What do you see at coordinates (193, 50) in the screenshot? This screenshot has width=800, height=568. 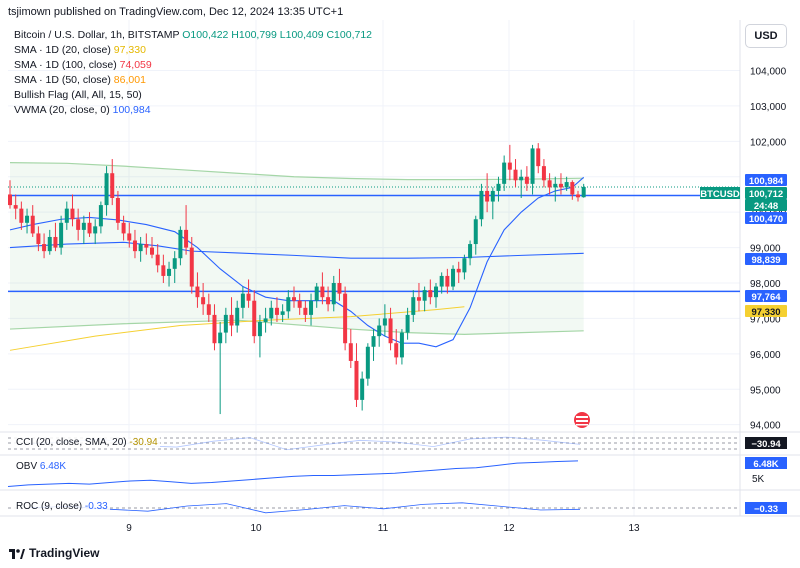 I see `legend-sma20: SMA · 1D (20, close) 97,330` at bounding box center [193, 50].